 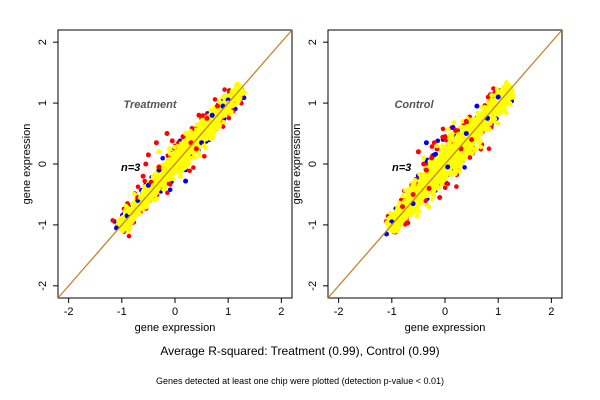 I want to click on y-tick-label: 2, so click(x=313, y=42).